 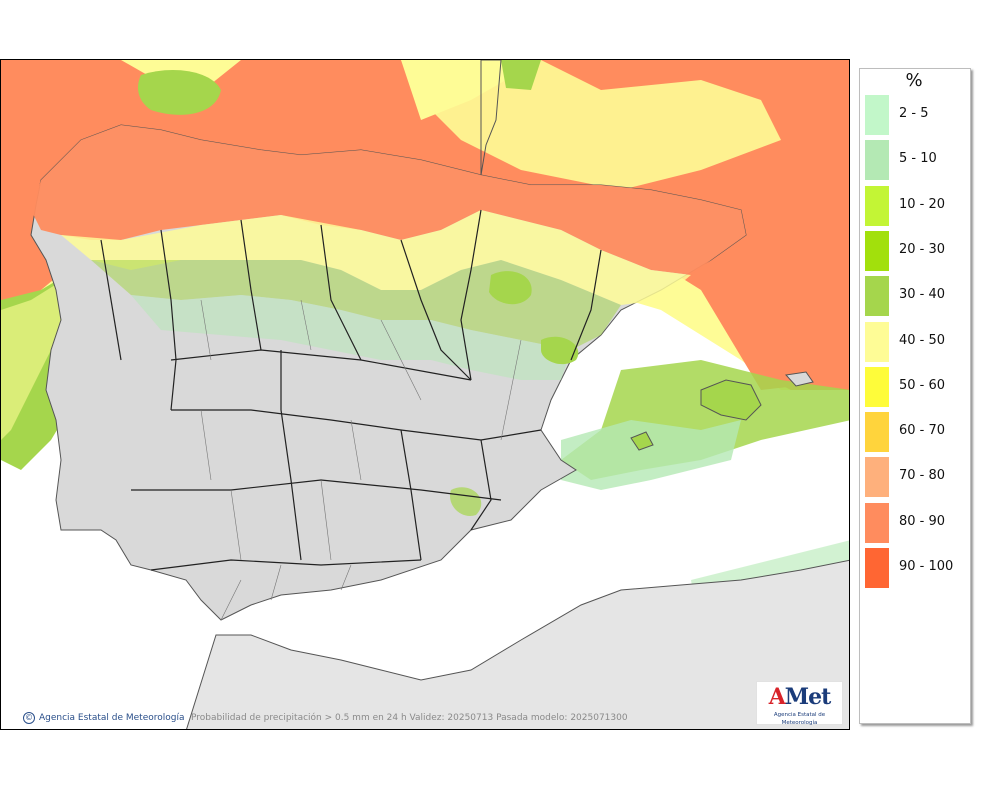 What do you see at coordinates (775, 300) in the screenshot?
I see `mediterranean-east-high` at bounding box center [775, 300].